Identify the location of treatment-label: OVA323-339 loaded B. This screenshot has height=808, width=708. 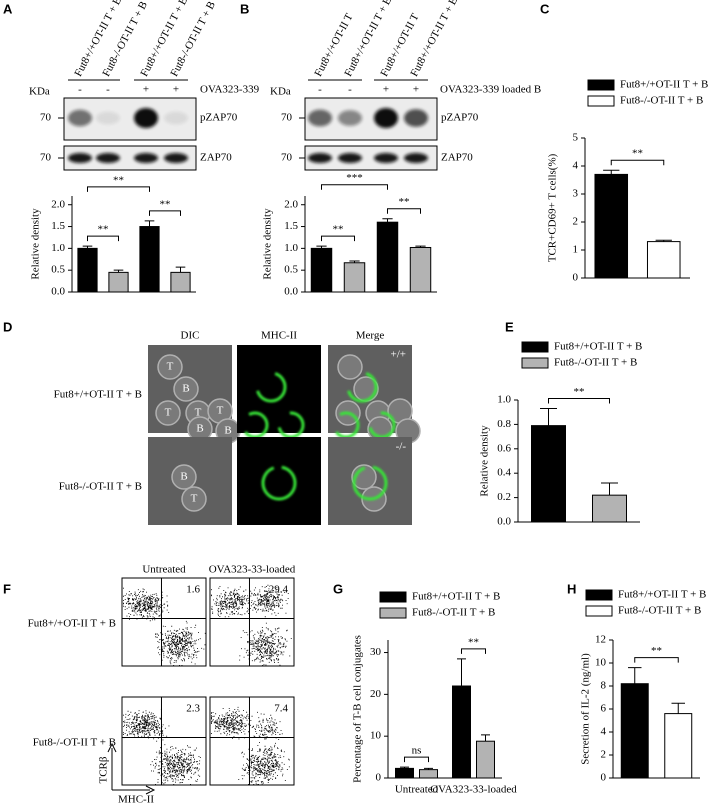
(490, 90).